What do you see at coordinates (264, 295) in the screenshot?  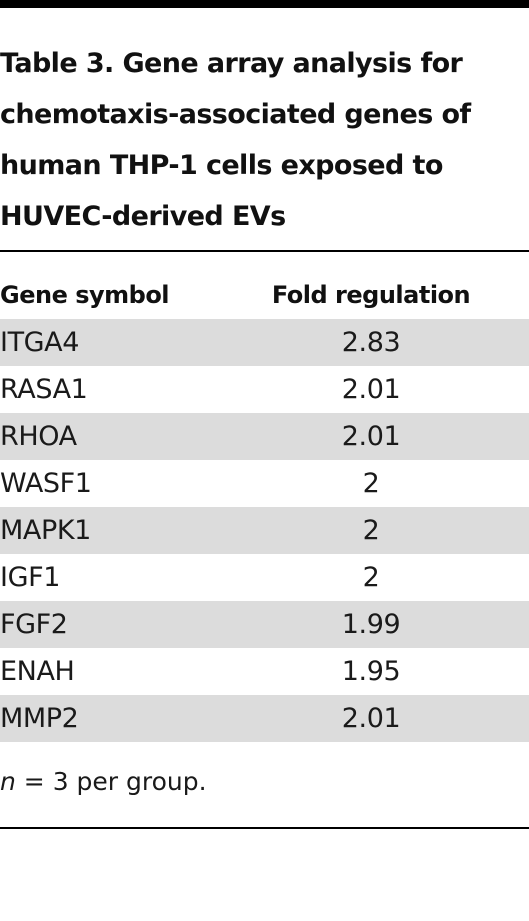 I see `table-header-row: Gene symbol Fold regulation` at bounding box center [264, 295].